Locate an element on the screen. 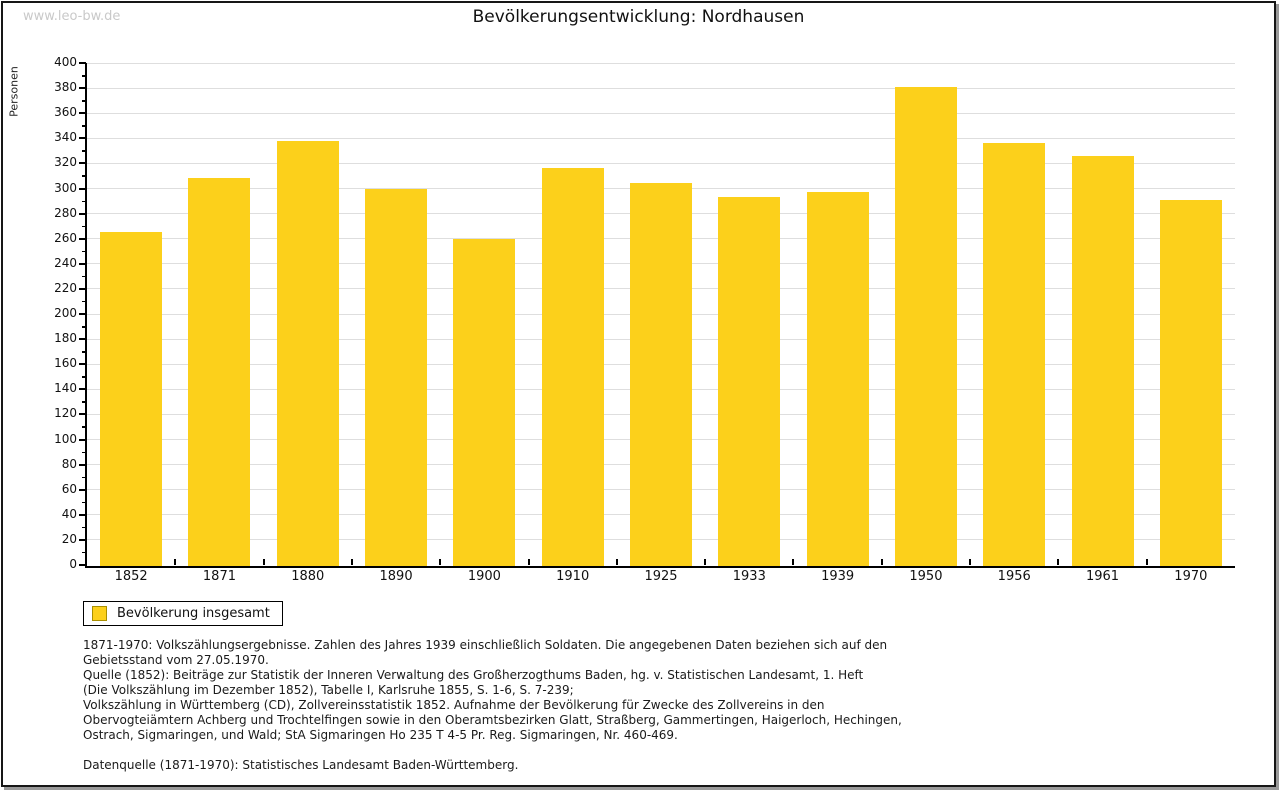 This screenshot has height=791, width=1280. y-axis-tick-label: 180 is located at coordinates (65, 338).